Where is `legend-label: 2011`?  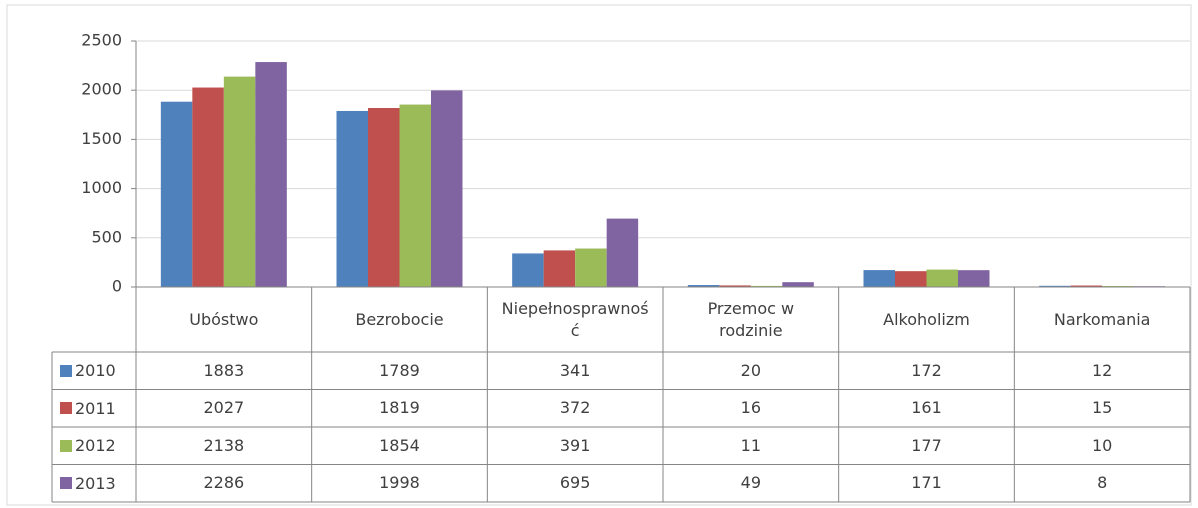 legend-label: 2011 is located at coordinates (95, 408).